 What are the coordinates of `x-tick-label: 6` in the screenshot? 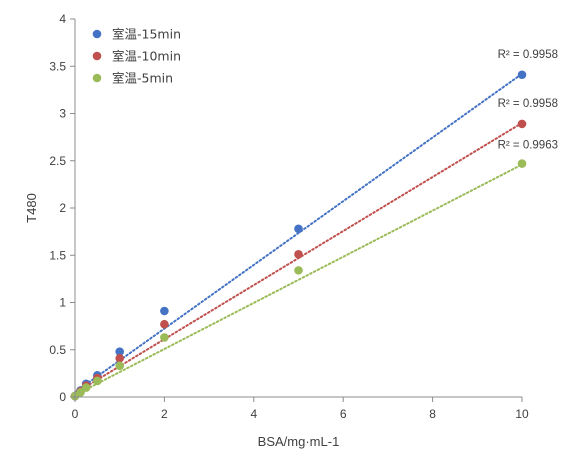 It's located at (343, 414).